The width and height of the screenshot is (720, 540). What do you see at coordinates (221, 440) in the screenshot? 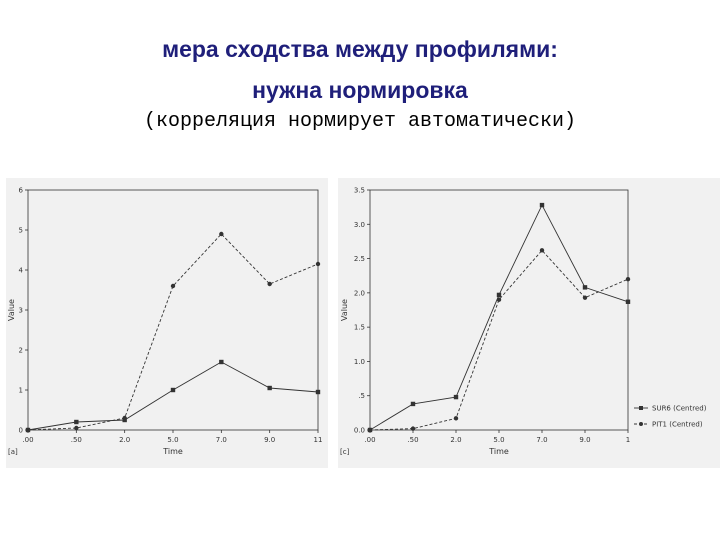
I see `chart-a-x-tick-label: 7.0` at bounding box center [221, 440].